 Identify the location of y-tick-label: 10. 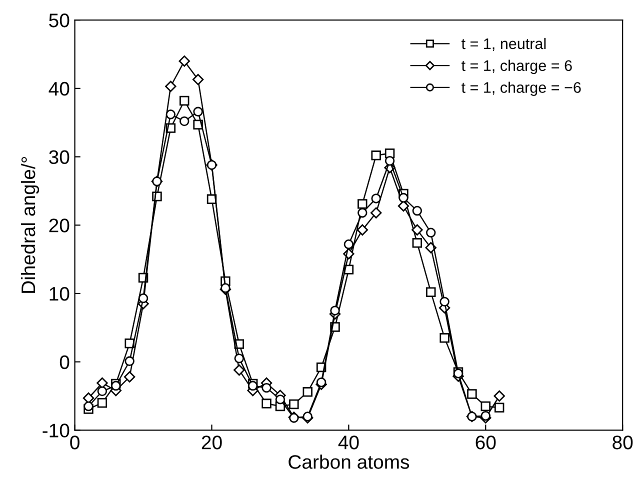
(60, 293).